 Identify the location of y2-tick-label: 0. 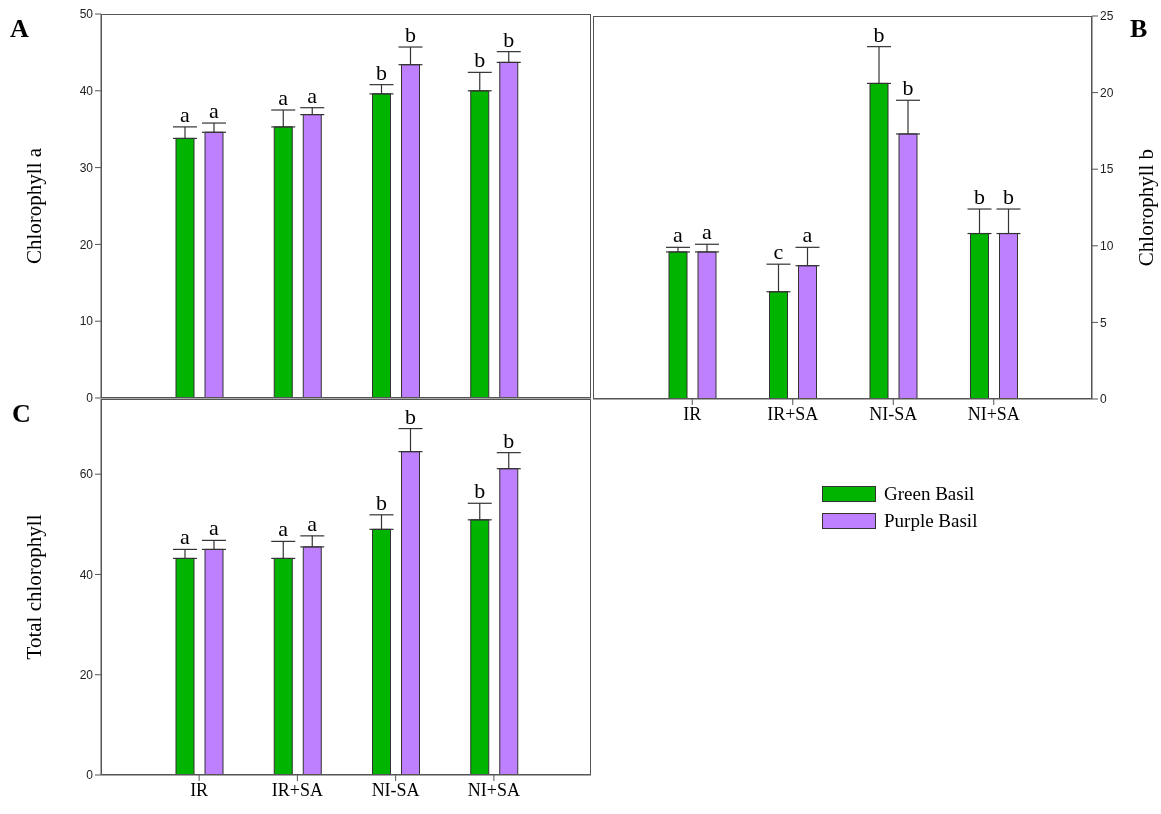
(1103, 399).